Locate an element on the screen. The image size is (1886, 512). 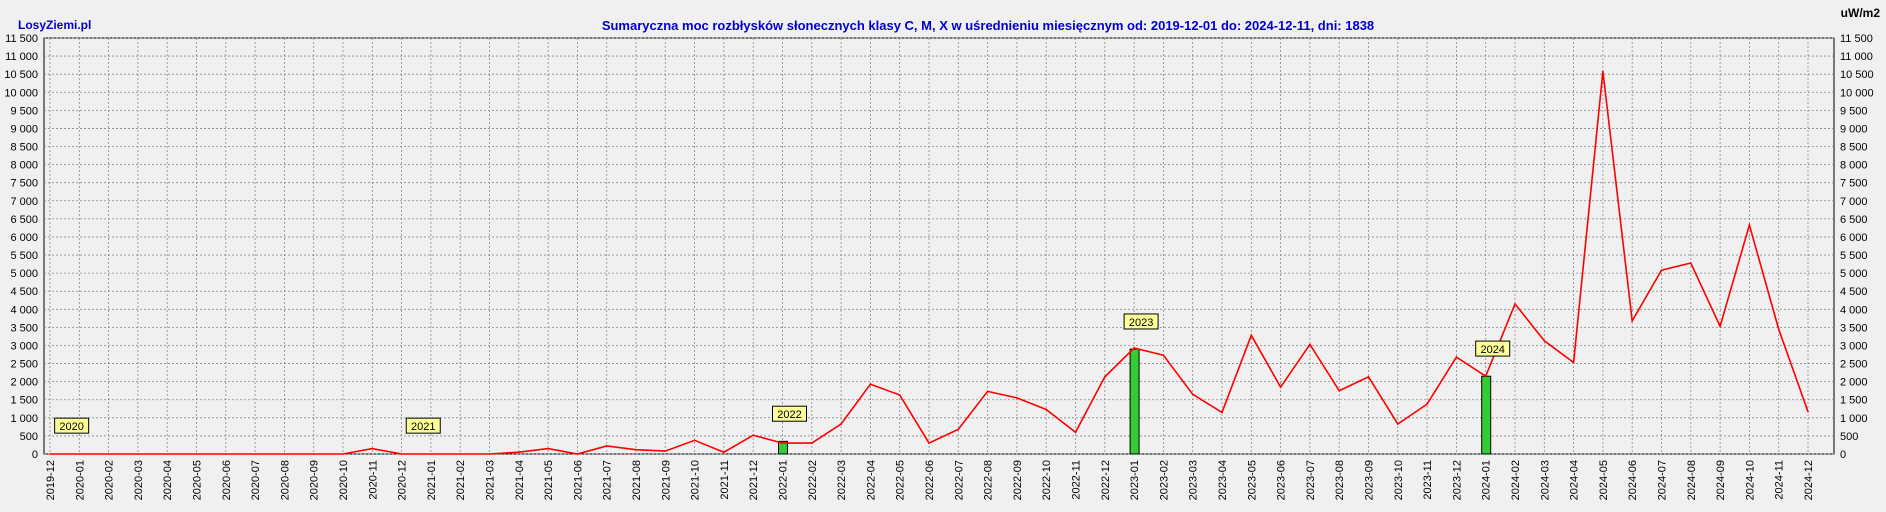
x-tick-label: 2020-07 is located at coordinates (256, 480).